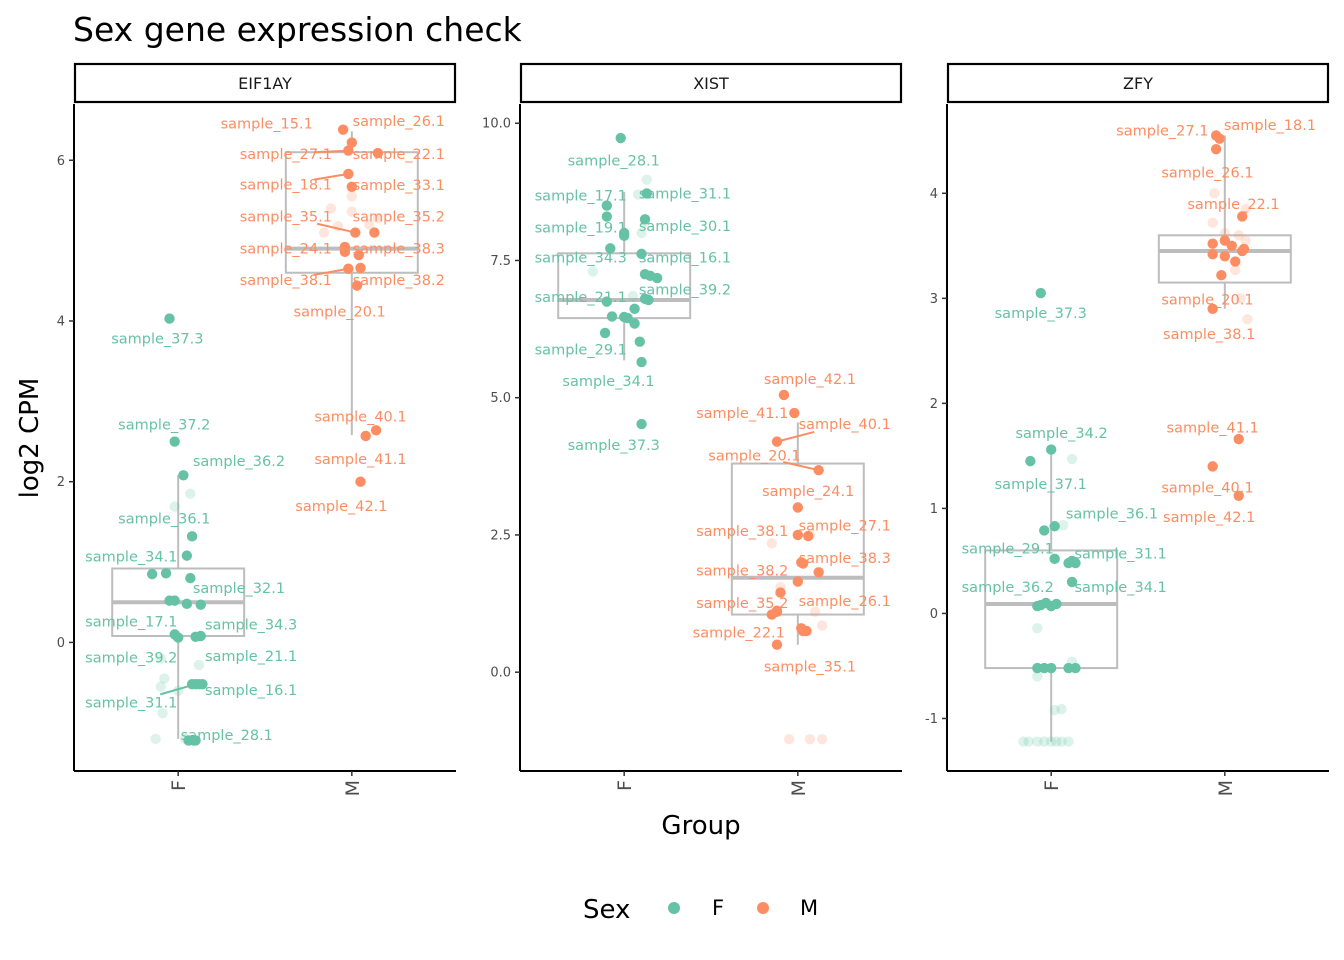 The height and width of the screenshot is (960, 1344). I want to click on x-tick-label: F, so click(625, 785).